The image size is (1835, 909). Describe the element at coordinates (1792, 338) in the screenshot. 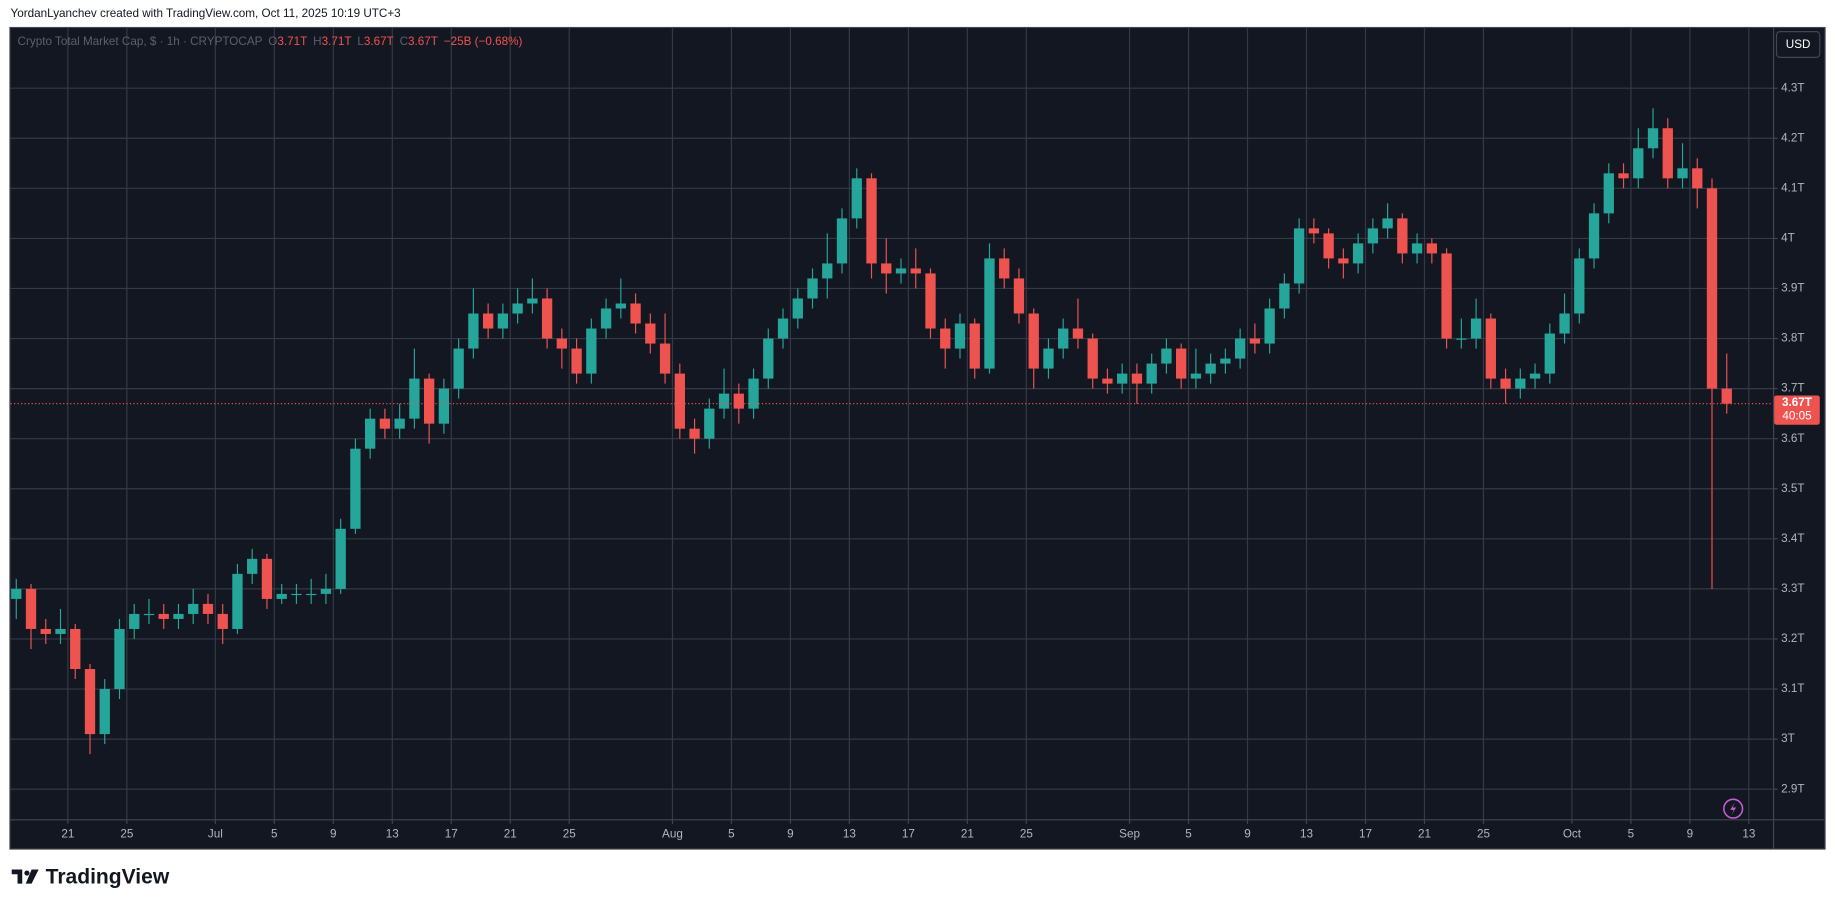

I see `y-tick-label: 3.8T` at that location.